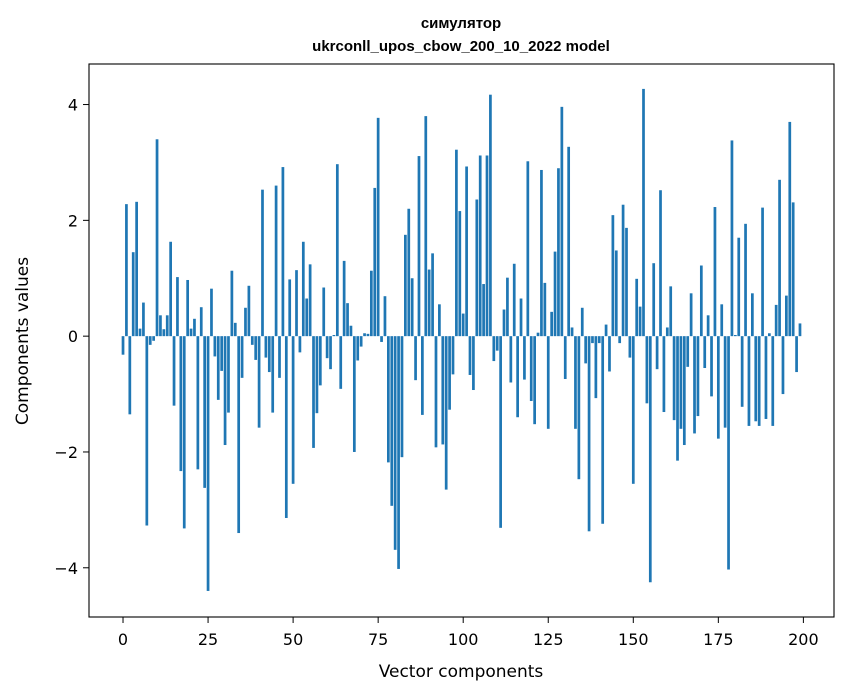 This screenshot has height=696, width=847. I want to click on y-axis-ticks: −4 −2 0 2 4, so click(71, 337).